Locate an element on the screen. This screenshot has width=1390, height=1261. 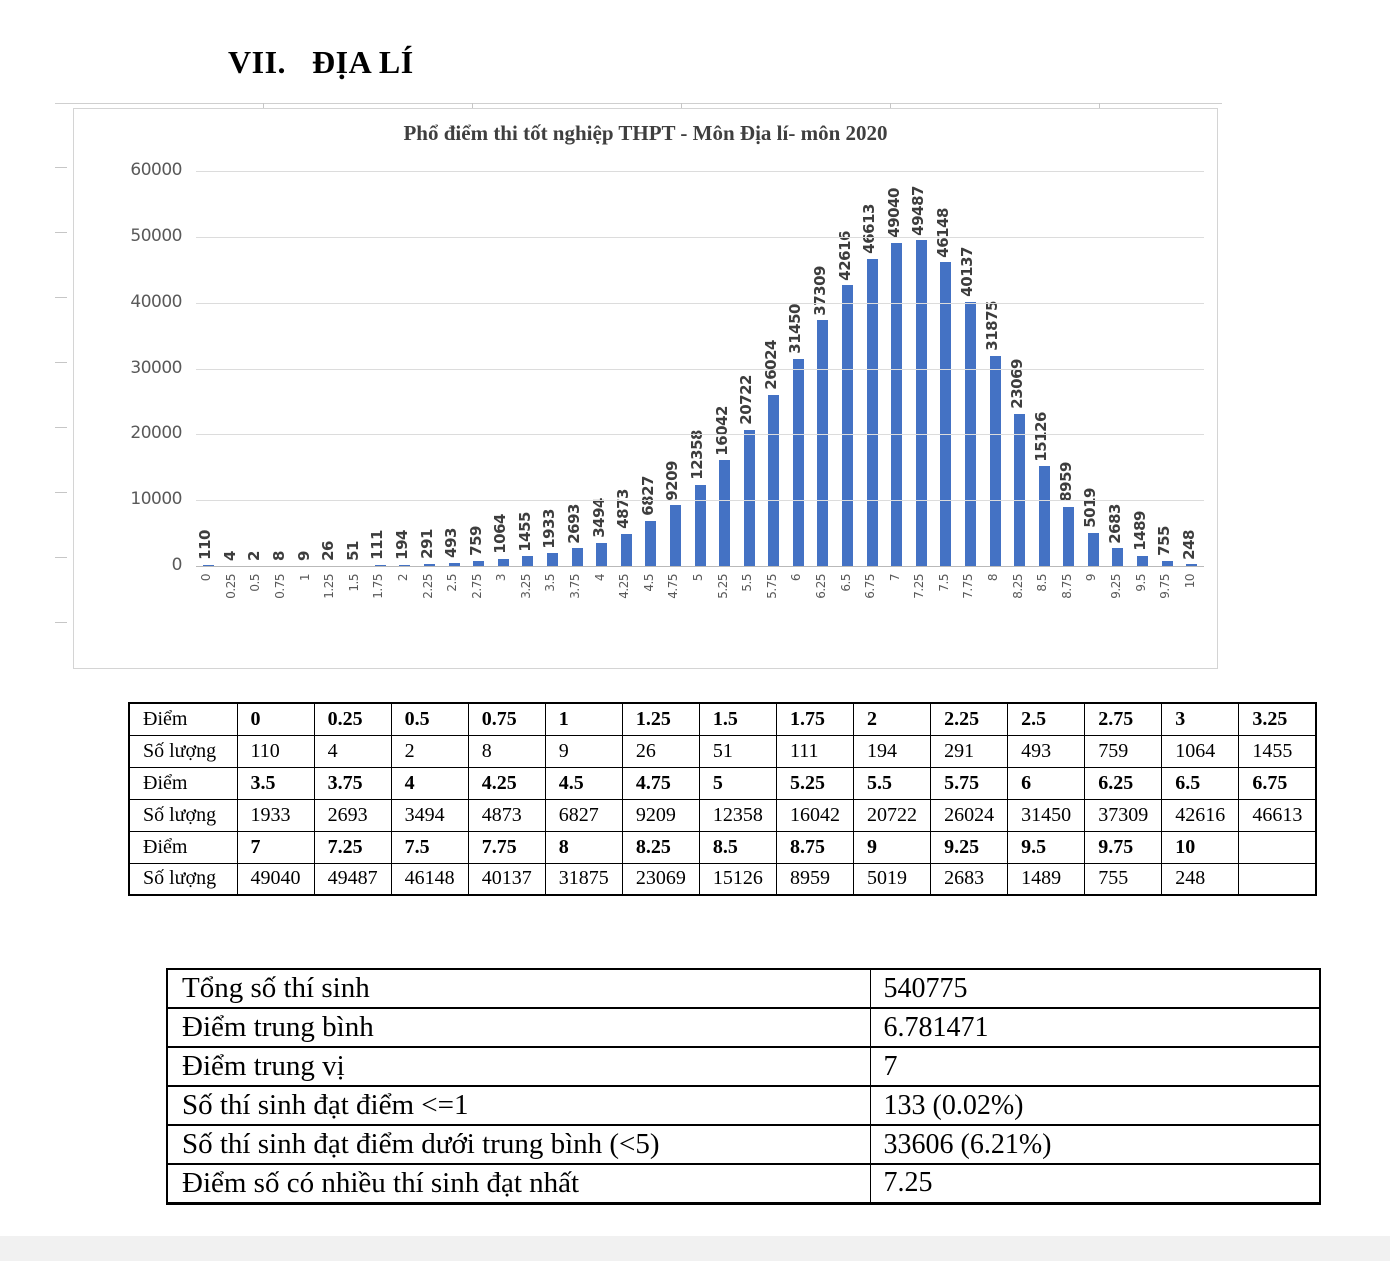
bar-value-label: 291 is located at coordinates (426, 544).